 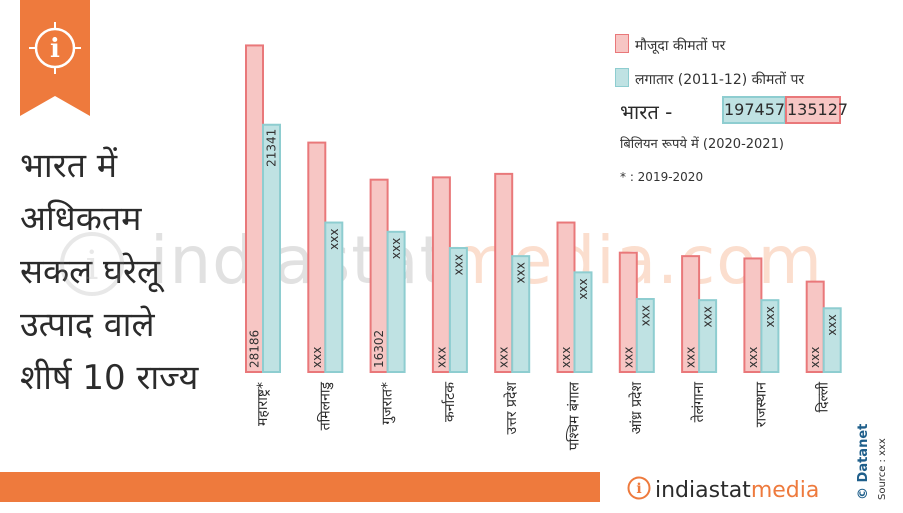 I want to click on value-label-constant-2: xxx, so click(x=396, y=248).